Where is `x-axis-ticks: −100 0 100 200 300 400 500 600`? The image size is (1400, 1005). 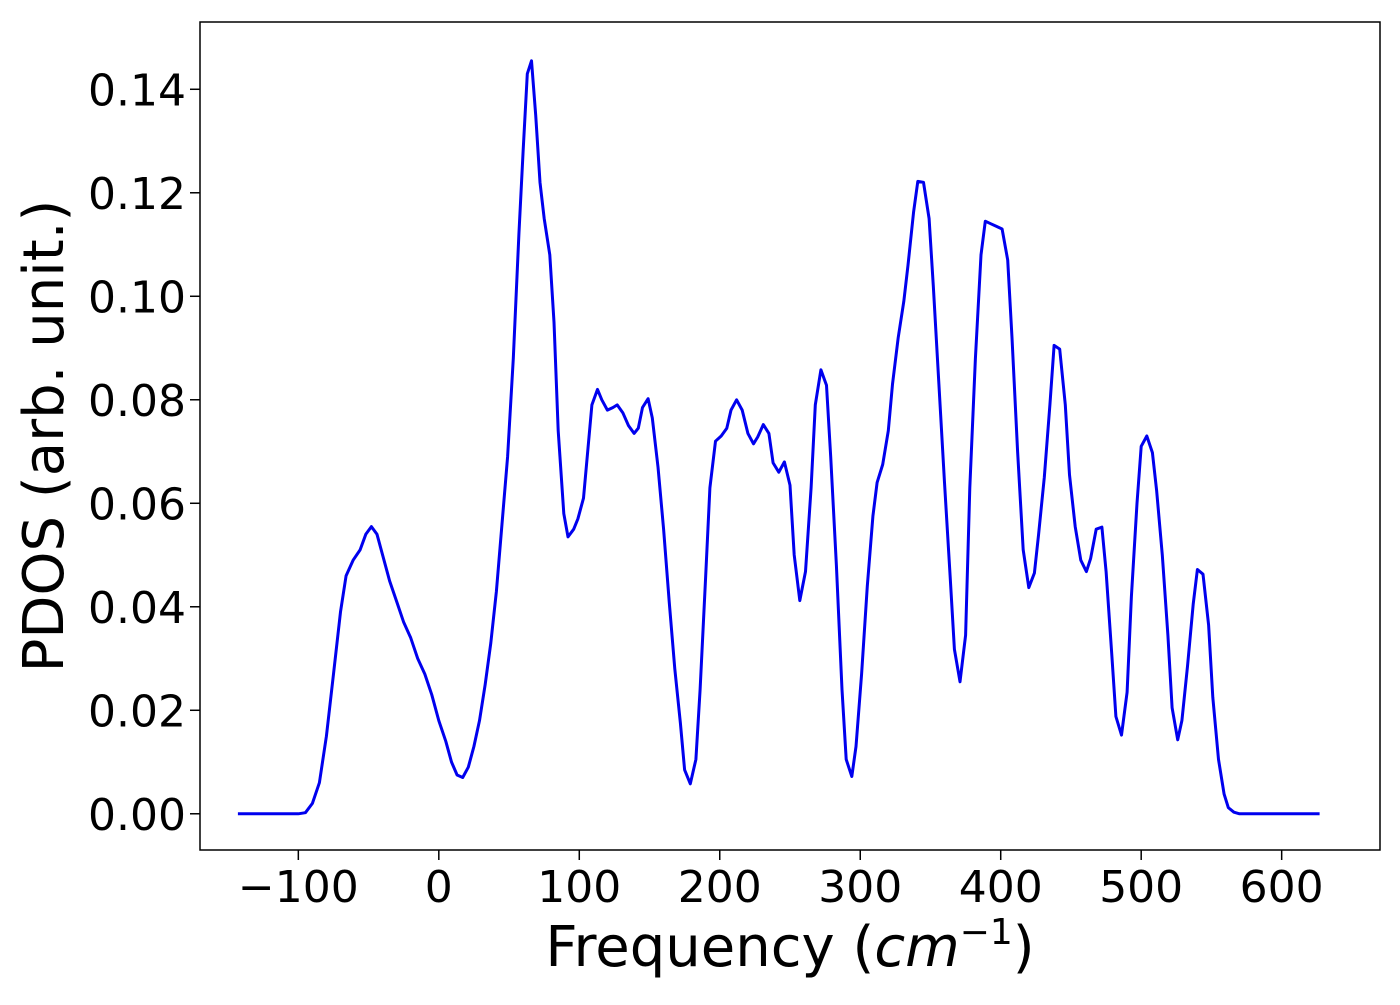 x-axis-ticks: −100 0 100 200 300 400 500 600 is located at coordinates (781, 881).